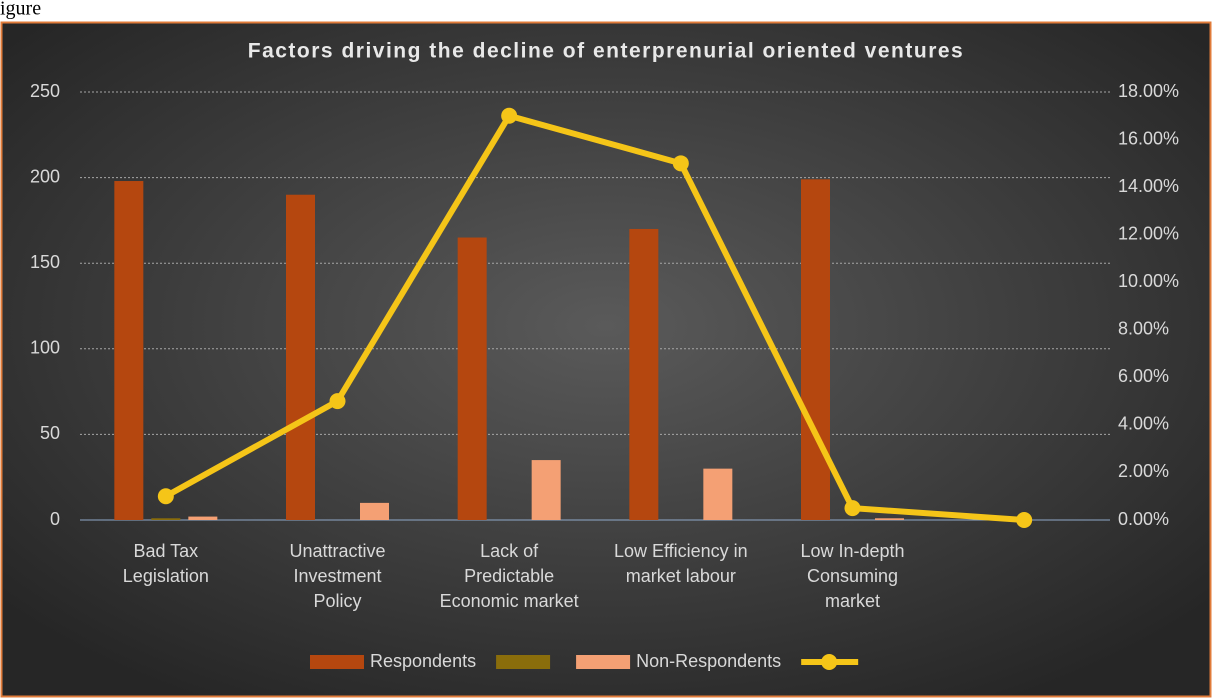 Image resolution: width=1212 pixels, height=698 pixels. I want to click on legend-label: Non-Respondents, so click(708, 661).